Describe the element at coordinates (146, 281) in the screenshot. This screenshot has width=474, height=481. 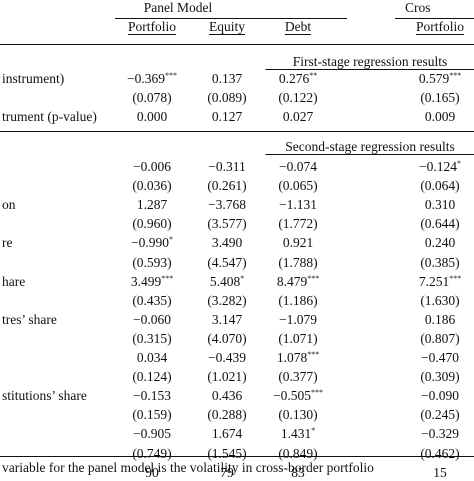
I see `cell-value: 3.499` at that location.